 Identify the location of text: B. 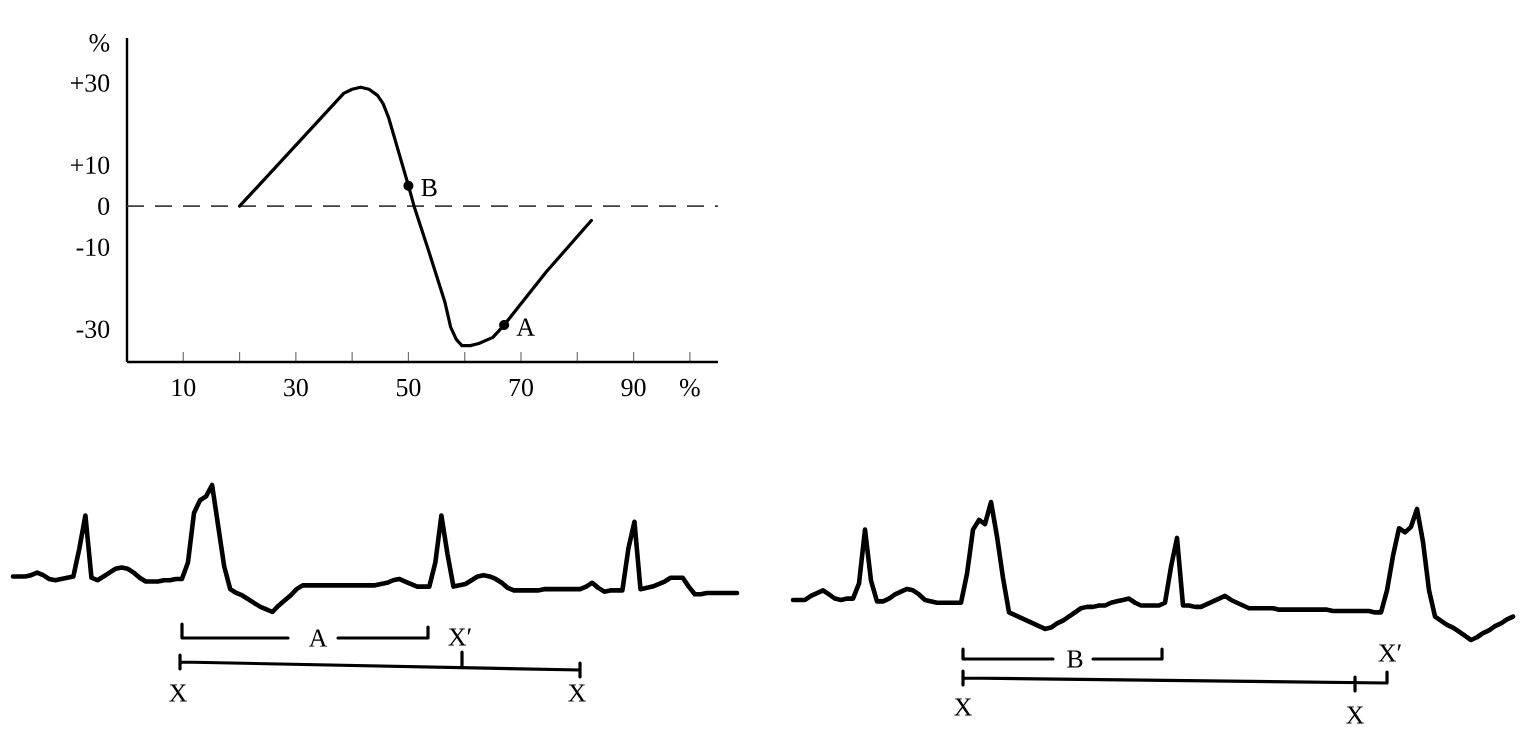
(1075, 659).